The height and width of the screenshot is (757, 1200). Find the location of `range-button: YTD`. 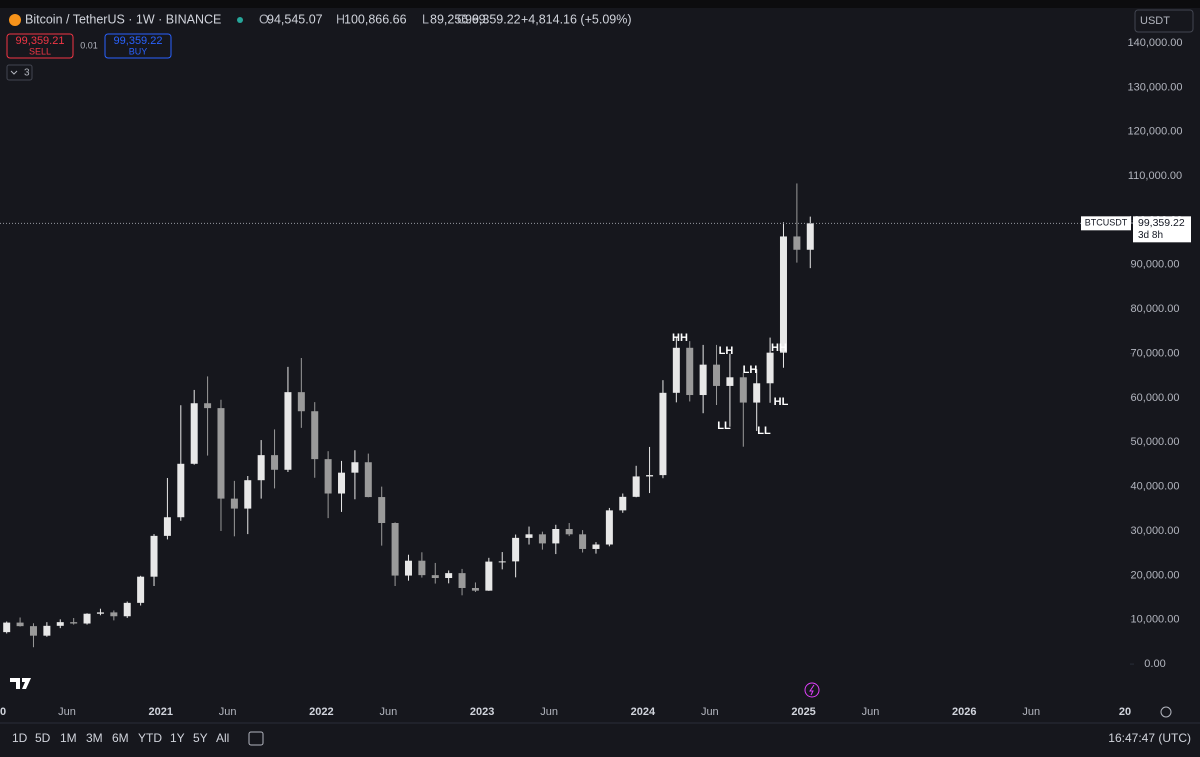

range-button: YTD is located at coordinates (150, 738).